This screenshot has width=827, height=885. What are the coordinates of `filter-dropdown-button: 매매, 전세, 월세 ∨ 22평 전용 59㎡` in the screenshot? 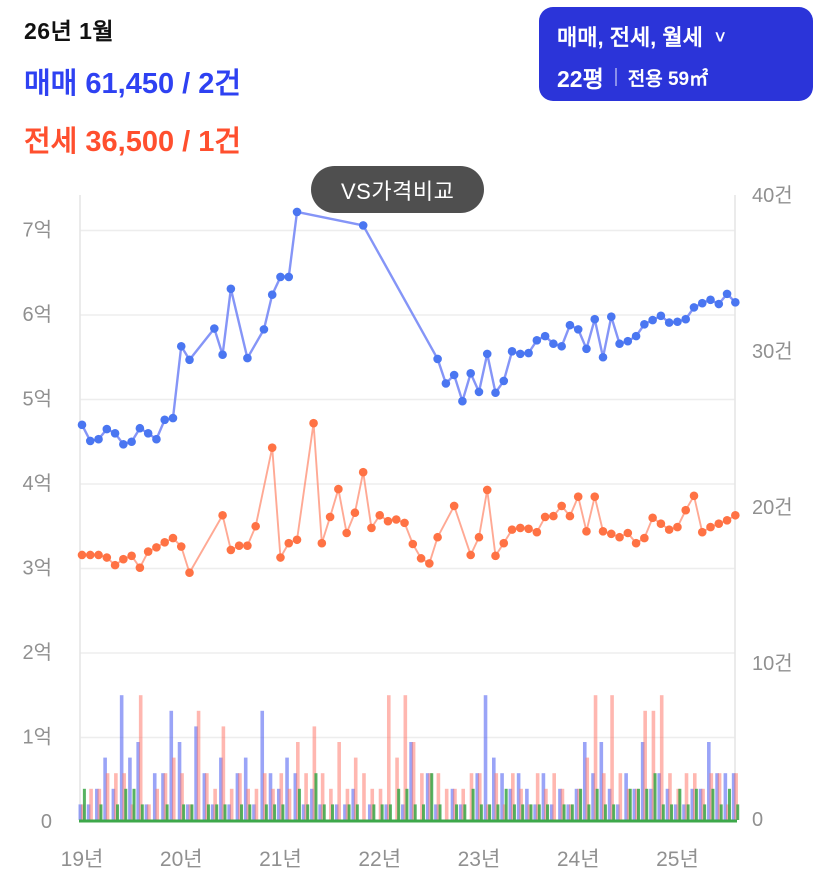 It's located at (676, 54).